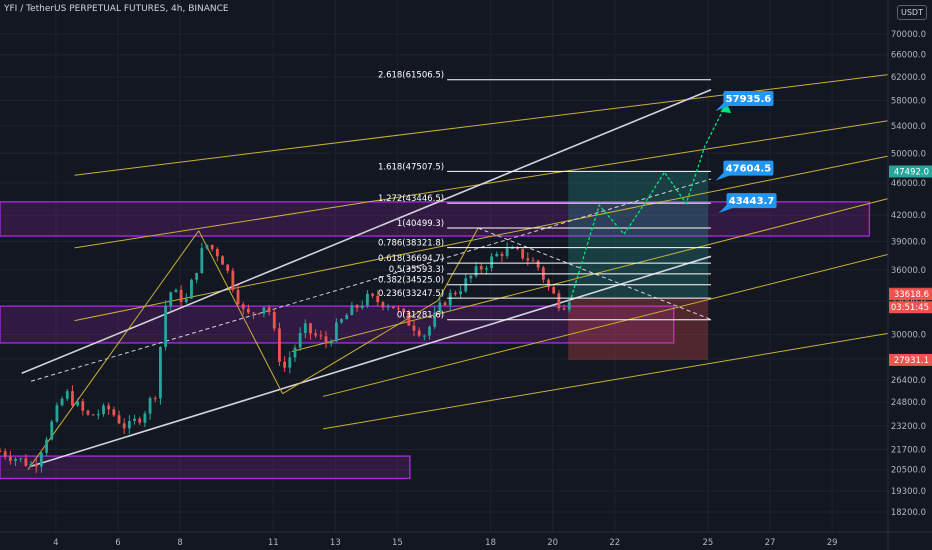  I want to click on target-callout-pointer, so click(722, 106).